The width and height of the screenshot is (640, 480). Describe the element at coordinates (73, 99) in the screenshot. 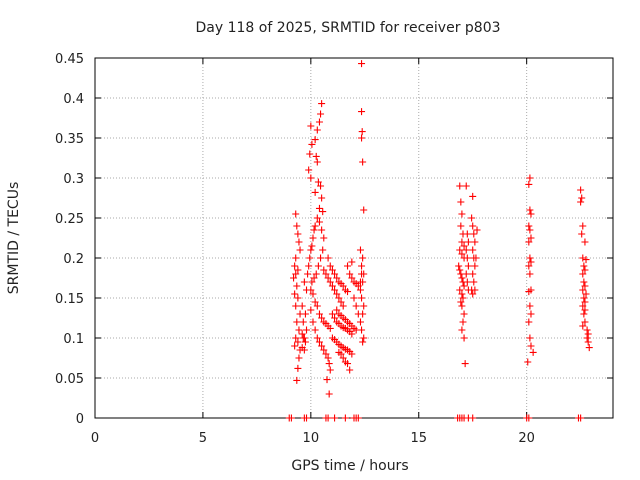

I see `y-tick-label: 0.4` at that location.